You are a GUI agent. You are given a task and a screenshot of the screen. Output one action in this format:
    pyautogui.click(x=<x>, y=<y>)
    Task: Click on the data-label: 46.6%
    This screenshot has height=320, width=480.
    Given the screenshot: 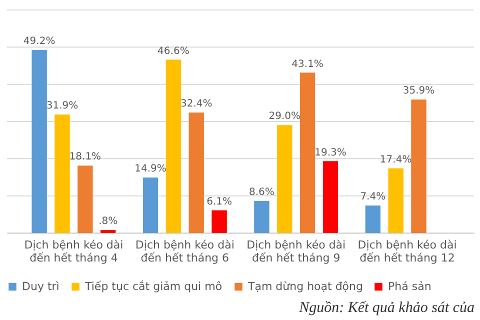 What is the action you would take?
    pyautogui.click(x=174, y=51)
    